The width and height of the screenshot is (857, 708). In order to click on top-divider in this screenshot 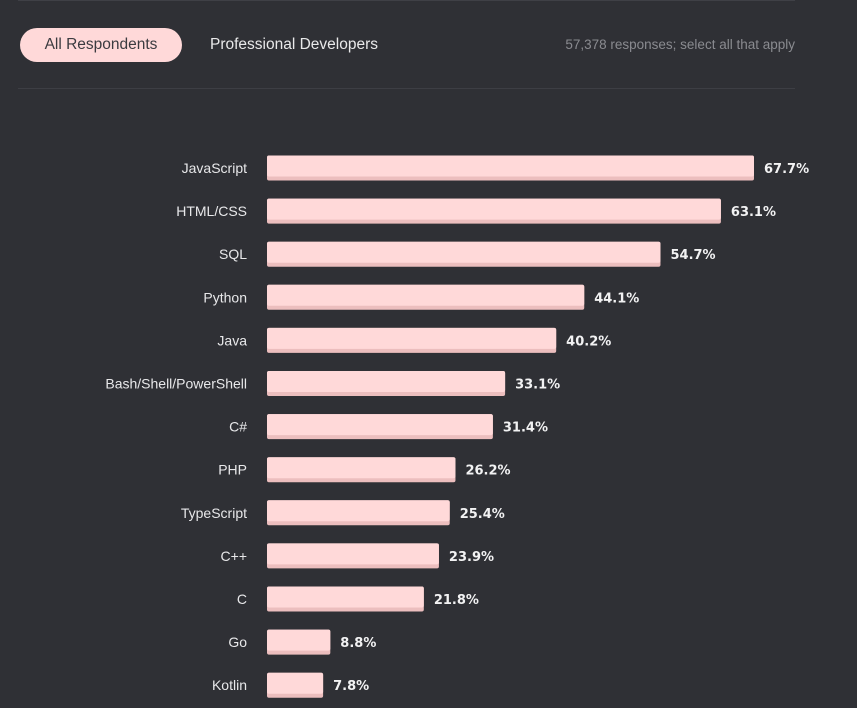, I will do `click(406, 0)`.